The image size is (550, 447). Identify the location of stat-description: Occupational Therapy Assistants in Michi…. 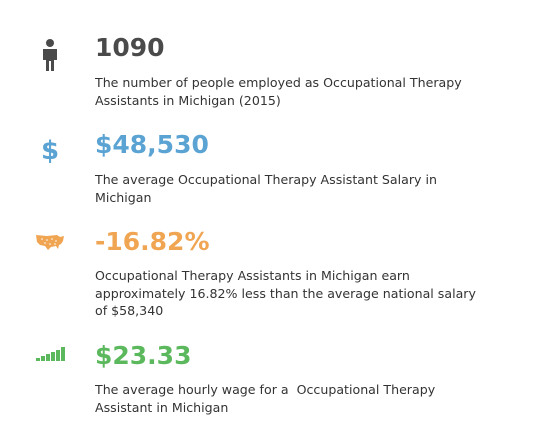
(252, 275).